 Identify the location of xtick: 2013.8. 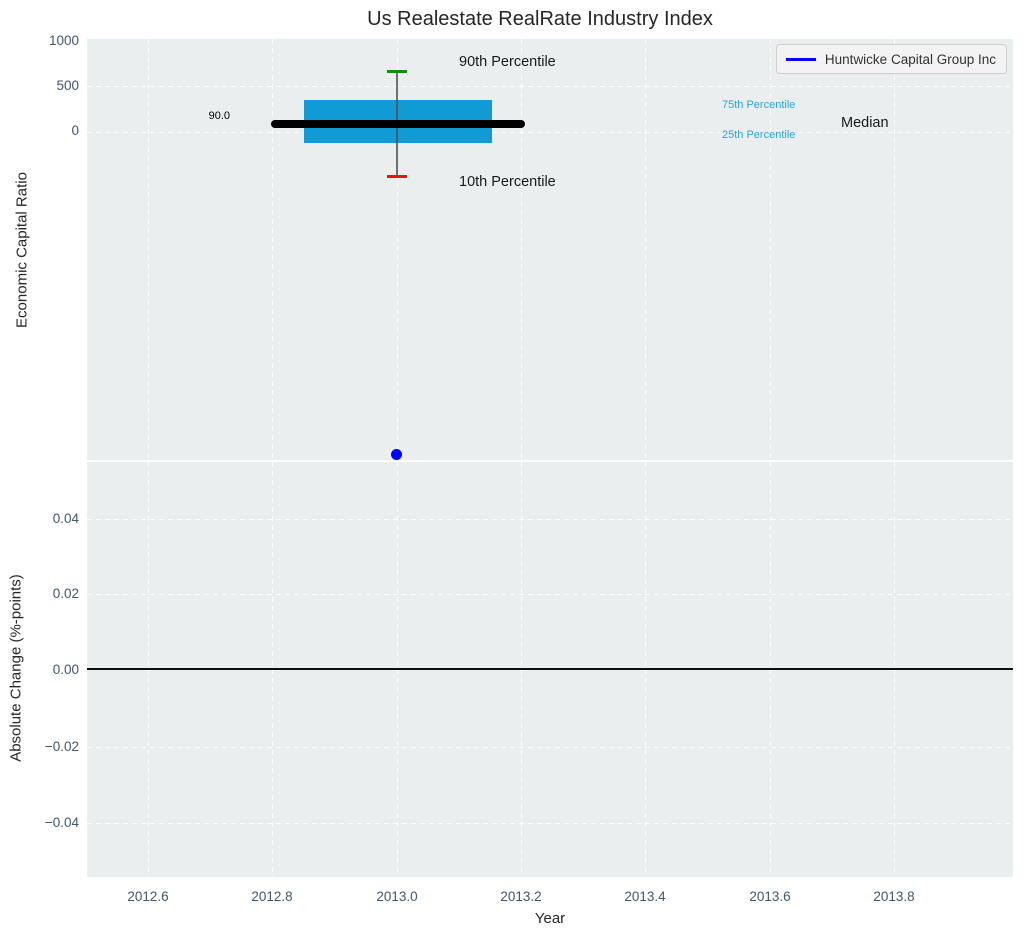
(894, 896).